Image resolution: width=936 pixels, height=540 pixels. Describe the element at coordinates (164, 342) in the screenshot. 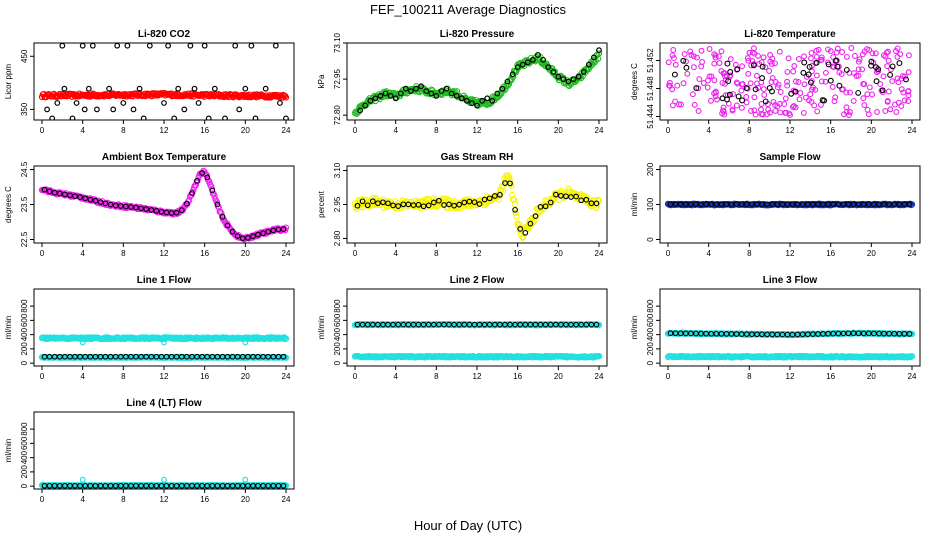

I see `series-cyan-dips` at that location.